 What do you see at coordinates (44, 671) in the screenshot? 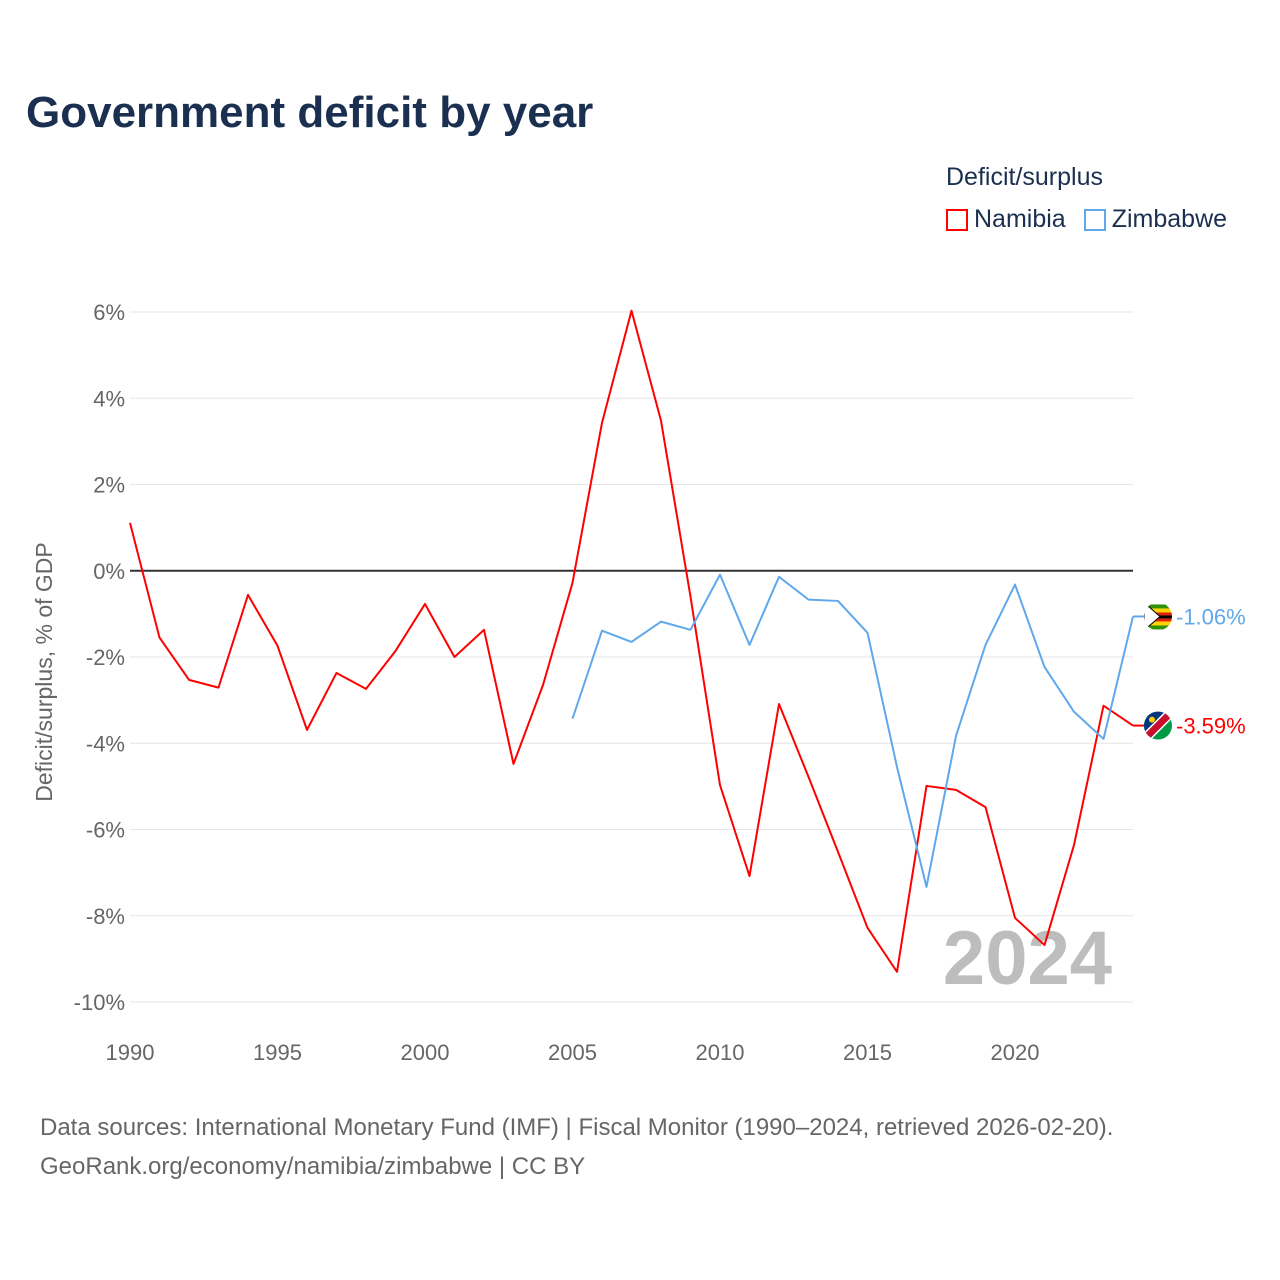
I see `y-axis-label: Deficit/surplus, % of GDP` at bounding box center [44, 671].